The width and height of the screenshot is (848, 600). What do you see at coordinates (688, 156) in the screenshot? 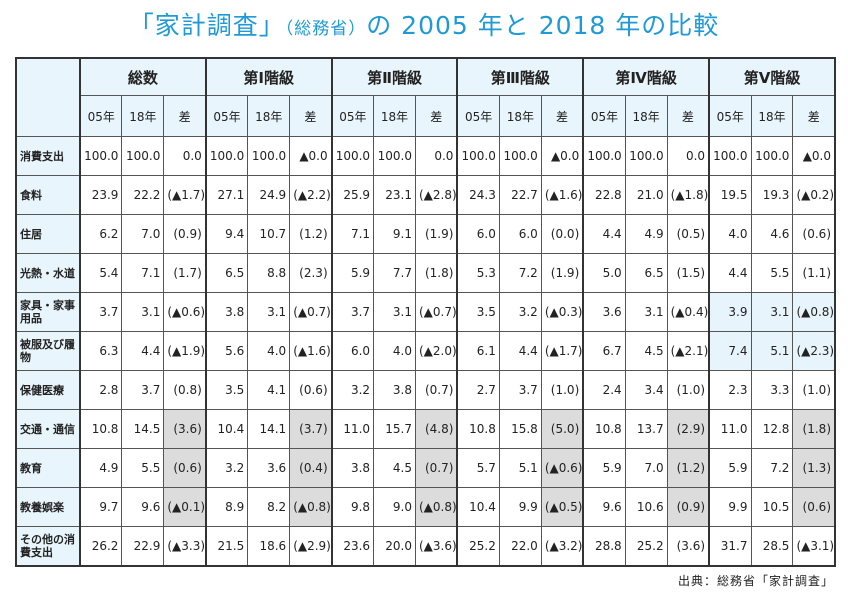
I see `value-cell: 0.0` at bounding box center [688, 156].